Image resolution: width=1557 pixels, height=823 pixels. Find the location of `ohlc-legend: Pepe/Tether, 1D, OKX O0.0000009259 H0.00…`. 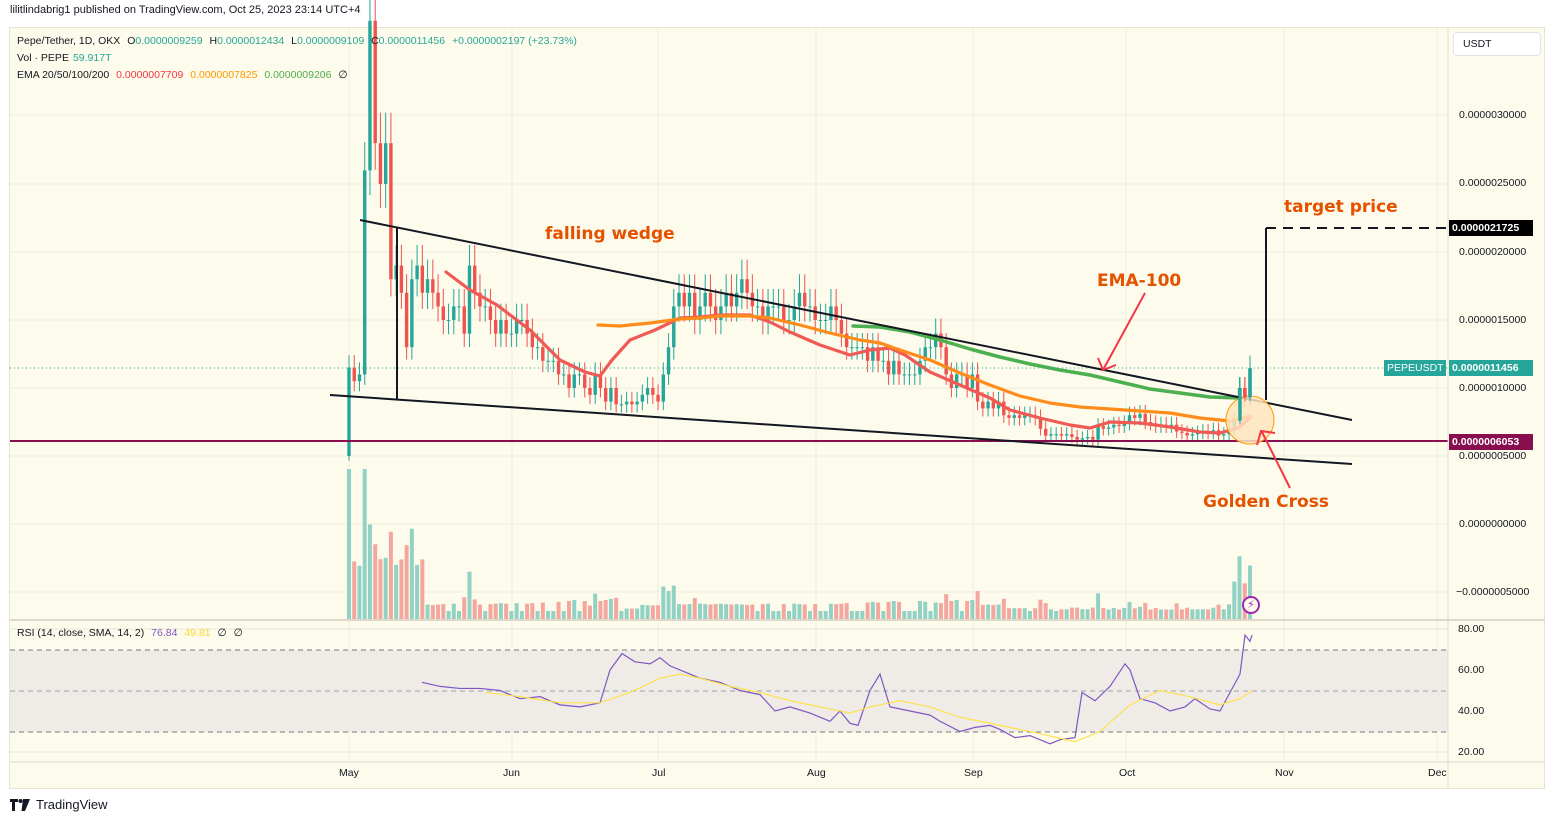

ohlc-legend: Pepe/Tether, 1D, OKX O0.0000009259 H0.00… is located at coordinates (297, 41).